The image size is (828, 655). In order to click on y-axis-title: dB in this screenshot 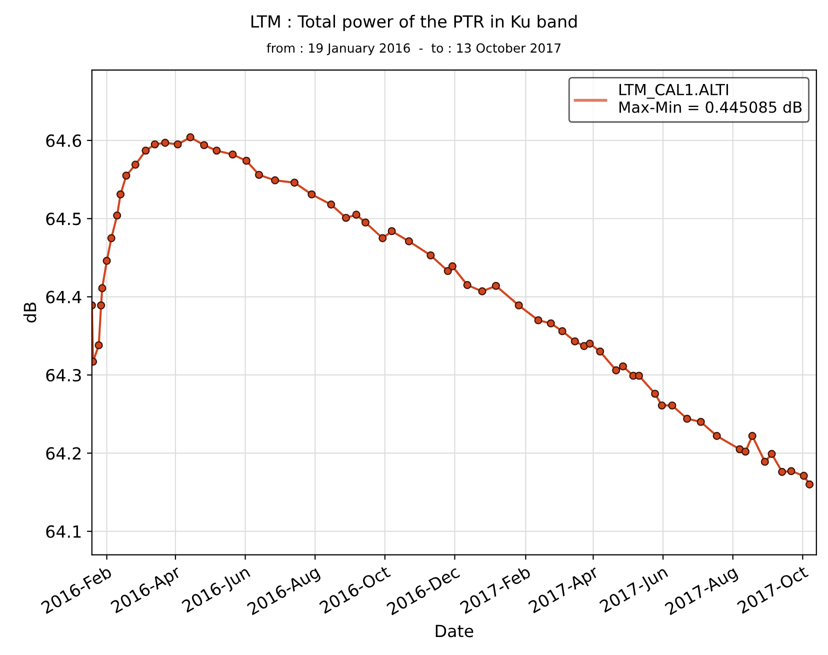, I will do `click(29, 312)`.